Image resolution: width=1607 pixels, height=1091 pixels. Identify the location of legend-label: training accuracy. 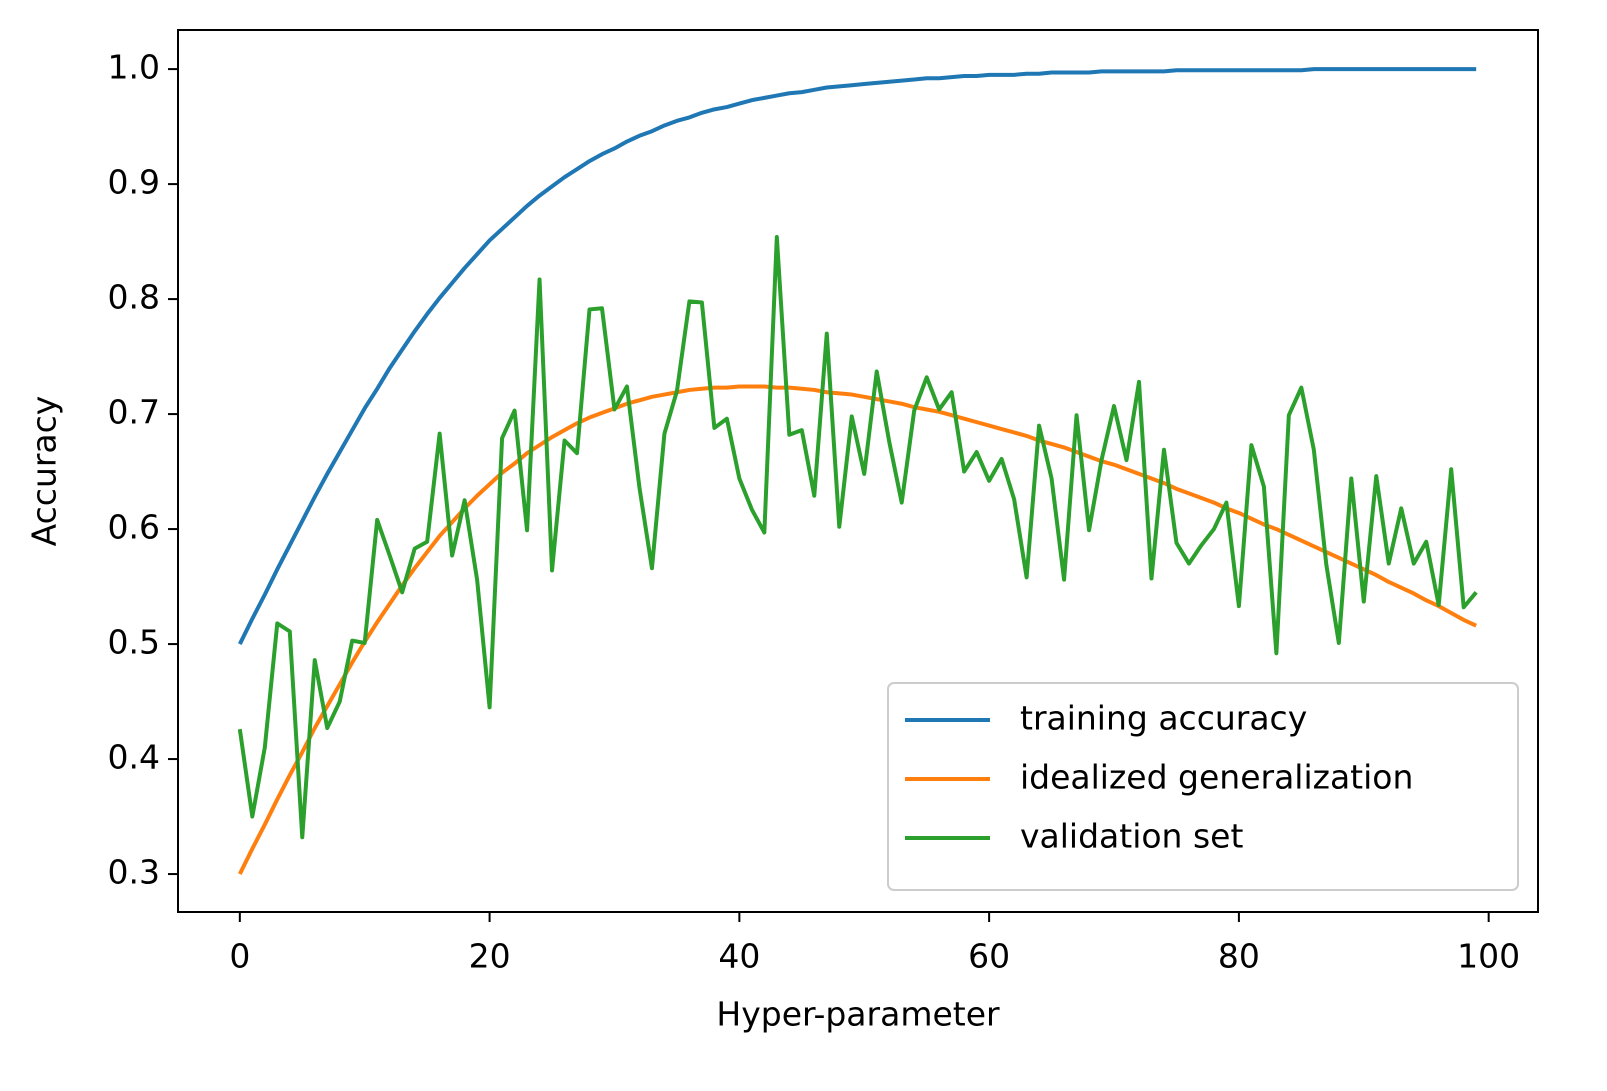
(1163, 718).